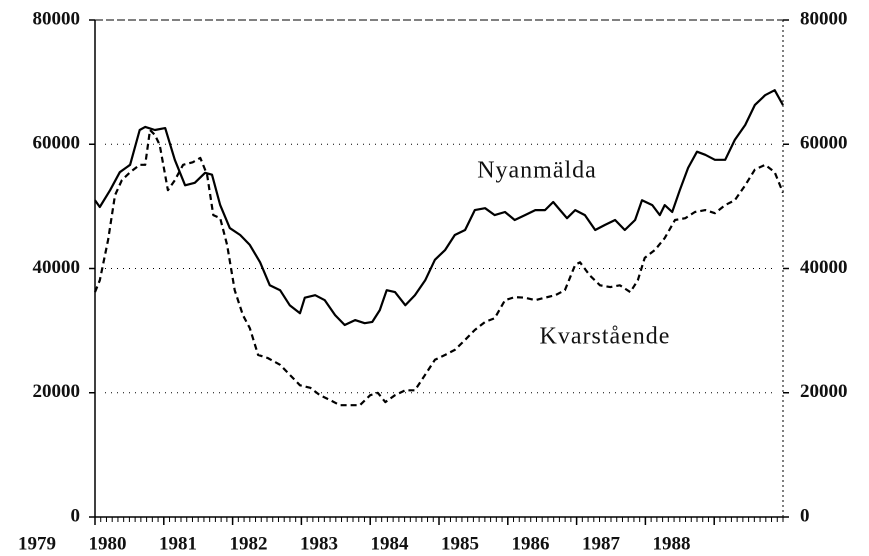  What do you see at coordinates (824, 143) in the screenshot?
I see `y2-tick-label: 60000` at bounding box center [824, 143].